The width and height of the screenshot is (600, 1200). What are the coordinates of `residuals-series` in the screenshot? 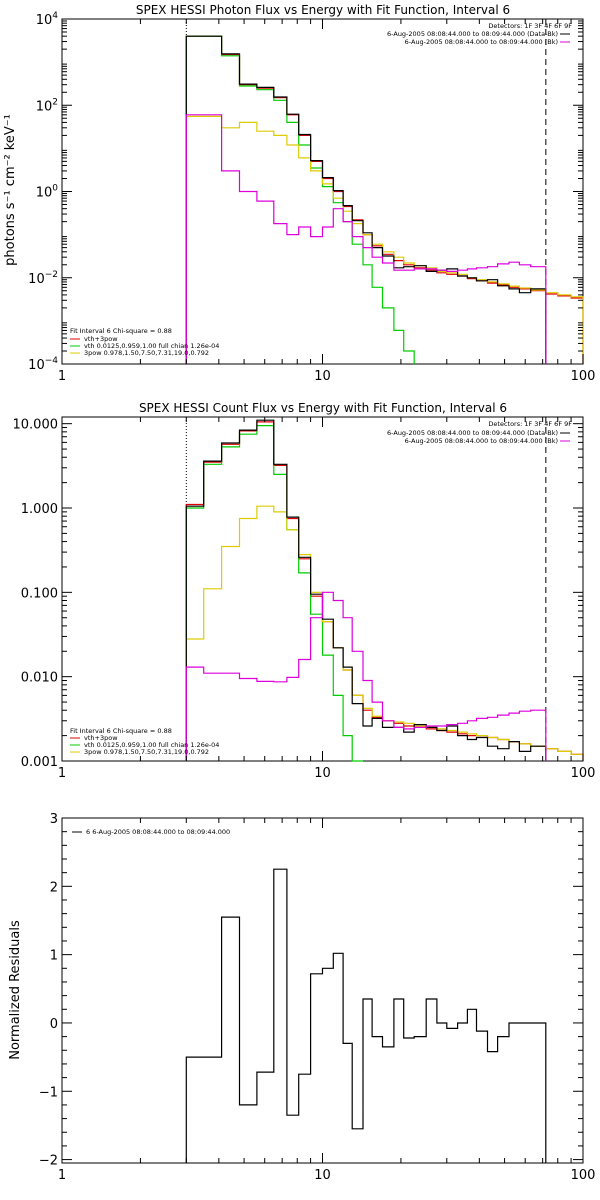 It's located at (366, 1015).